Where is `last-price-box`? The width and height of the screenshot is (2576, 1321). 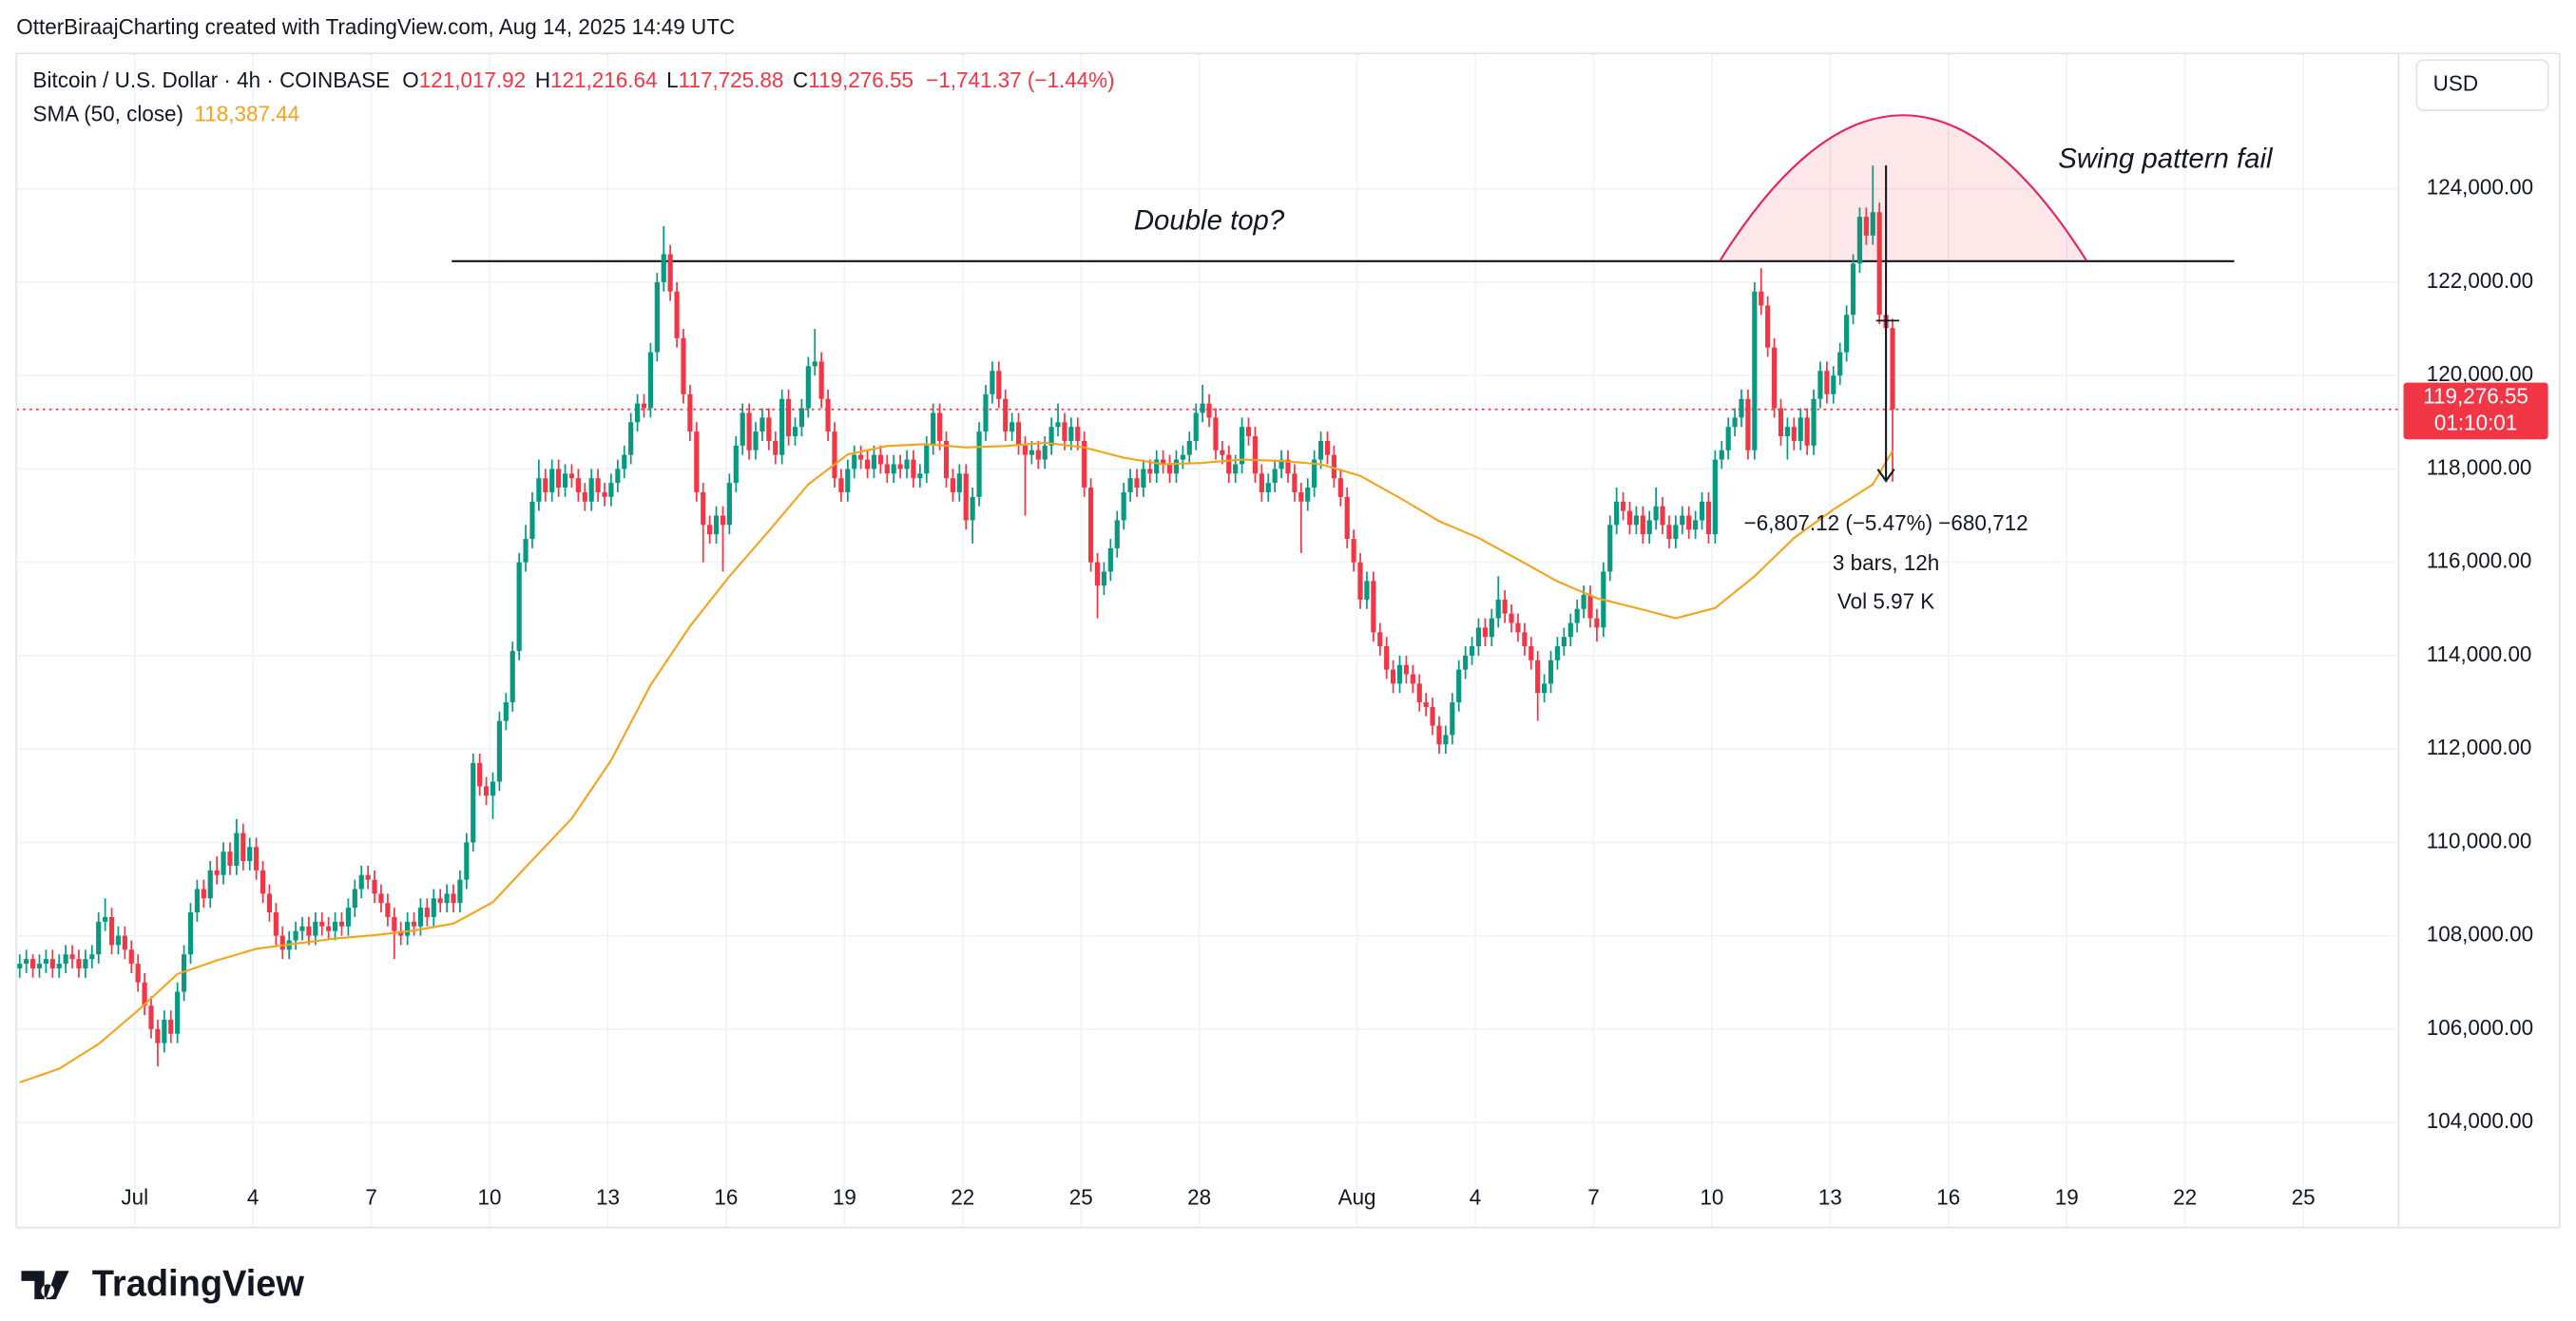
last-price-box is located at coordinates (2475, 411).